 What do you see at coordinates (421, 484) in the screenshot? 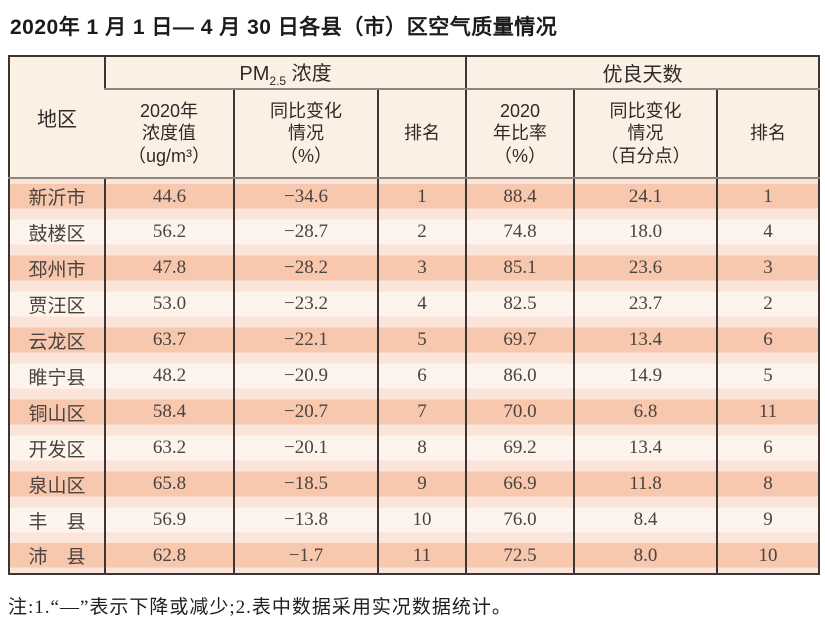
I see `cell-pm-rank: 9` at bounding box center [421, 484].